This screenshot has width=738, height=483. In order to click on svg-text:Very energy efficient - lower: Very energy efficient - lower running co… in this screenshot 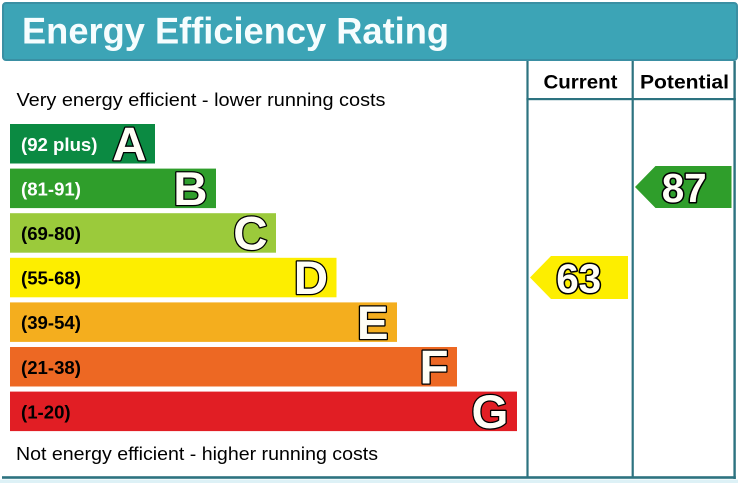, I will do `click(201, 99)`.